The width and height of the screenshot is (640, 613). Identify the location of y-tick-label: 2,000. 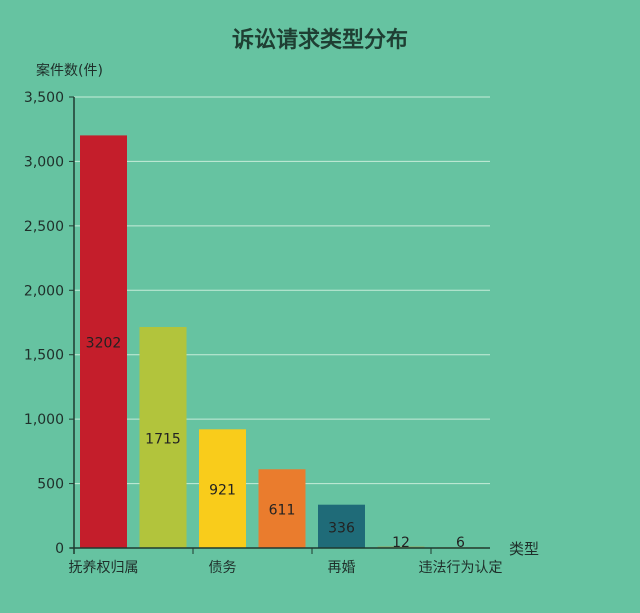
(44, 291).